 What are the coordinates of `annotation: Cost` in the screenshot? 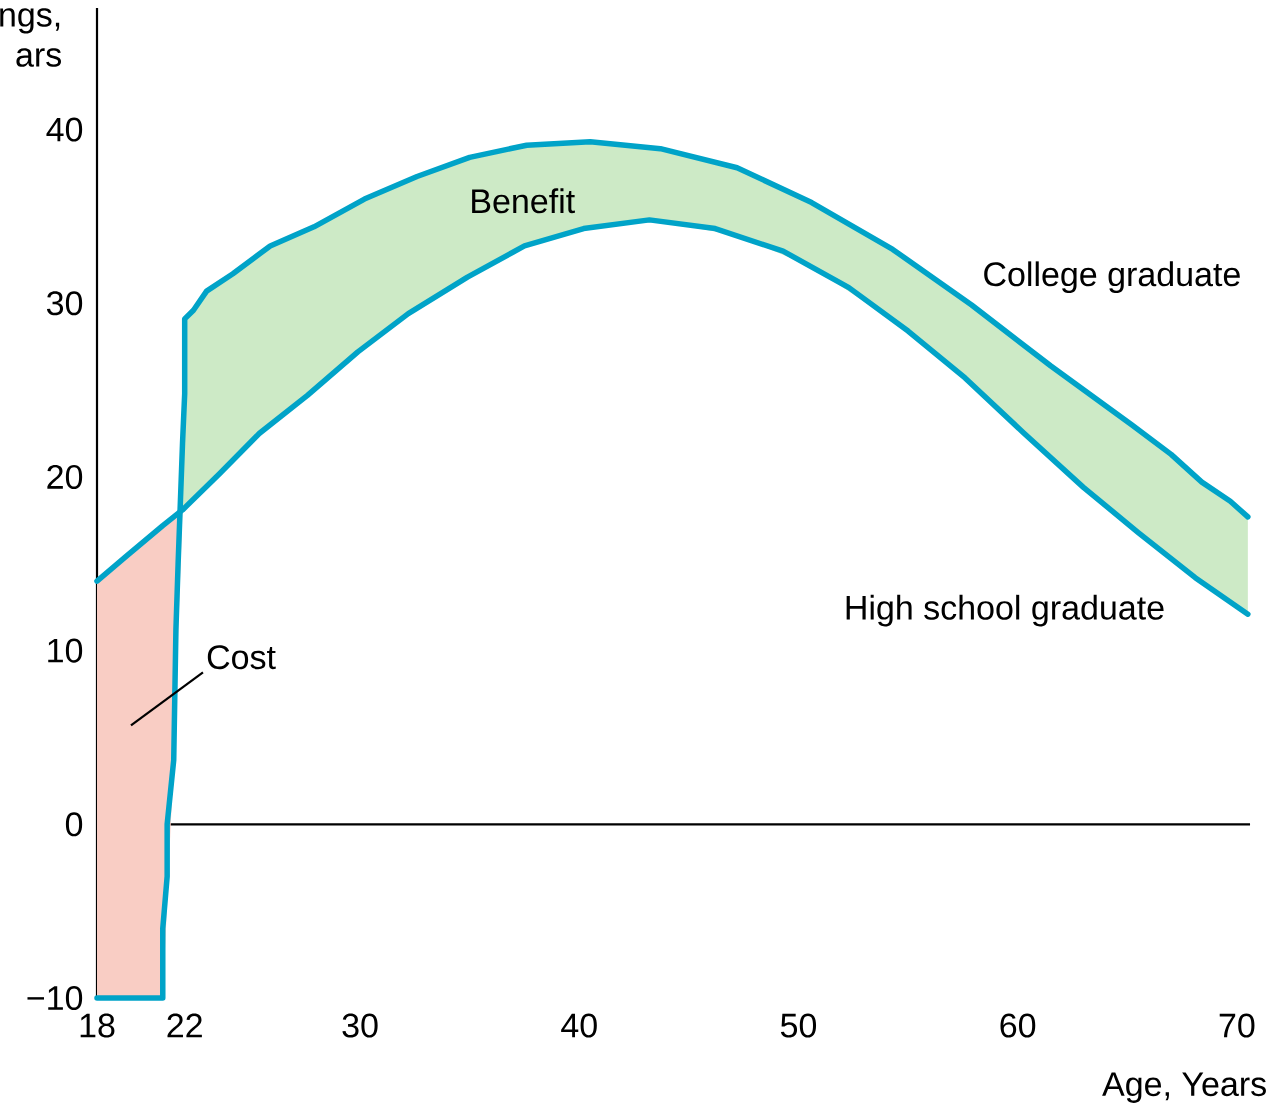 It's located at (241, 657).